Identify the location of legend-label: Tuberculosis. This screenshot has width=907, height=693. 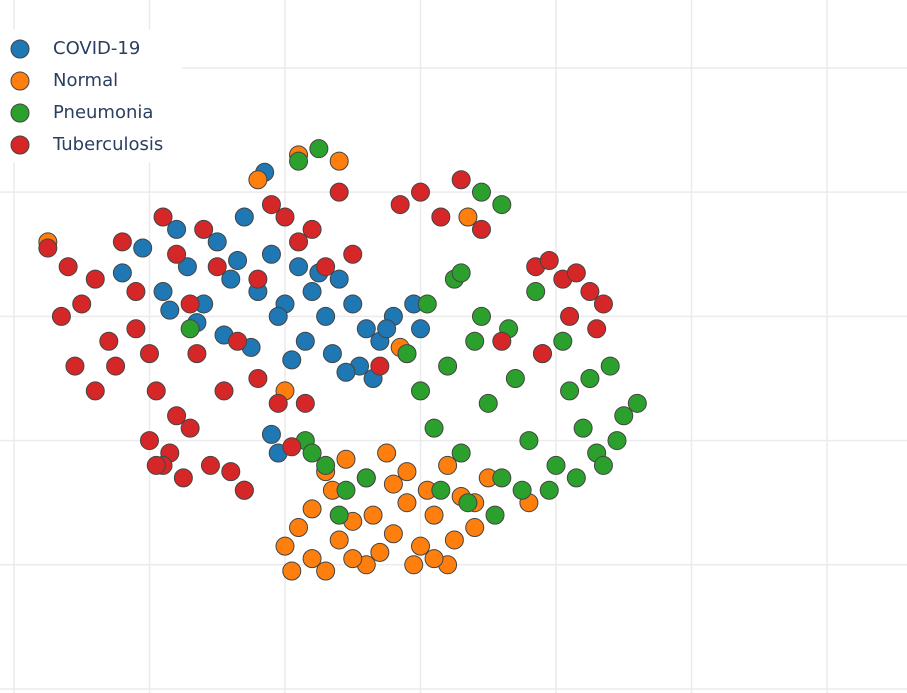
(107, 144).